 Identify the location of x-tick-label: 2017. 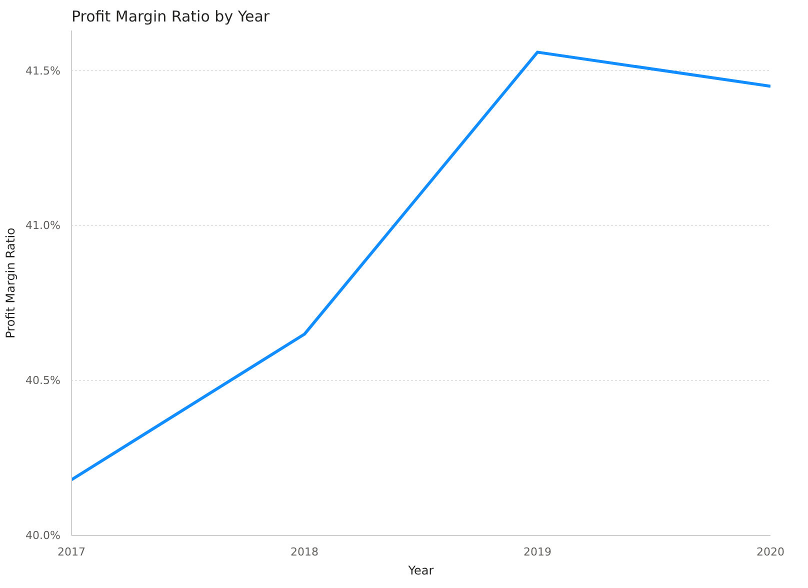
(72, 552).